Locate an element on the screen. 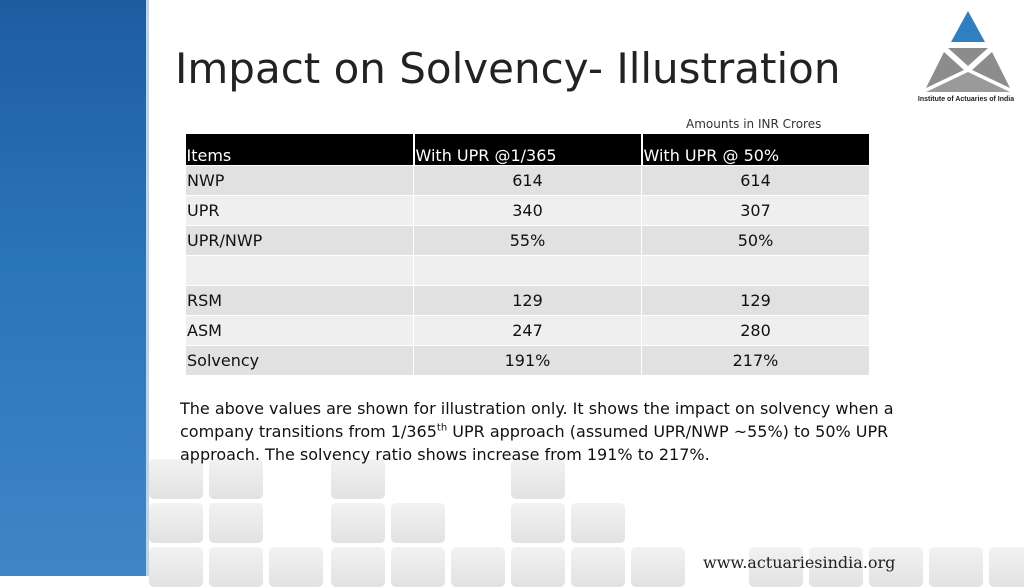  explanation-superscript: th is located at coordinates (442, 428).